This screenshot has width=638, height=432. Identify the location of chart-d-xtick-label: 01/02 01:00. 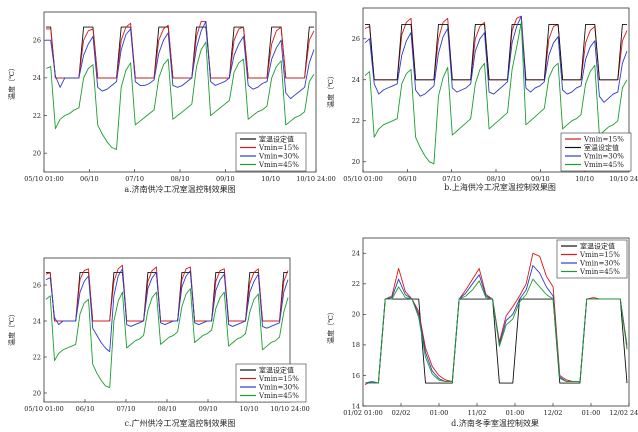
(363, 413).